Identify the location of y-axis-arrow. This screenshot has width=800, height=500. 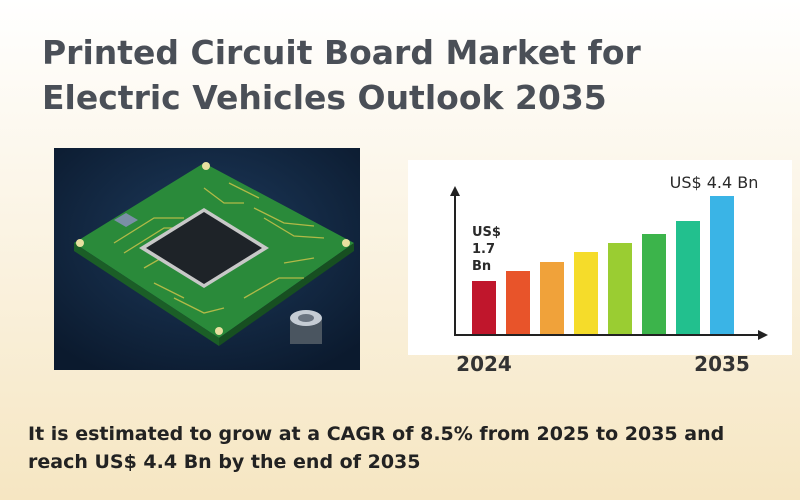
(455, 191).